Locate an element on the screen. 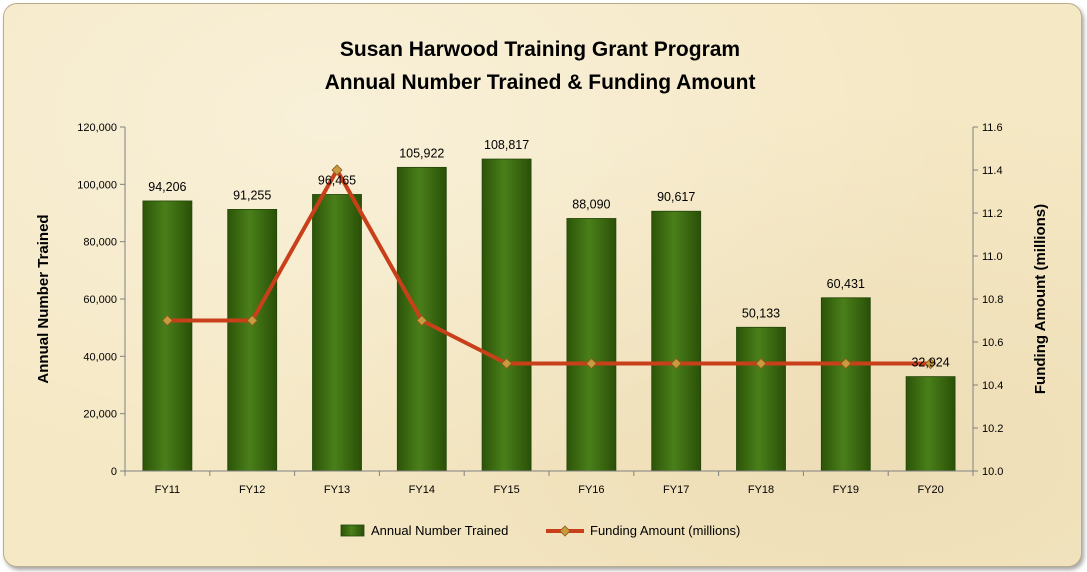 Image resolution: width=1087 pixels, height=572 pixels. left-axis-title: Annual Number Trained is located at coordinates (43, 298).